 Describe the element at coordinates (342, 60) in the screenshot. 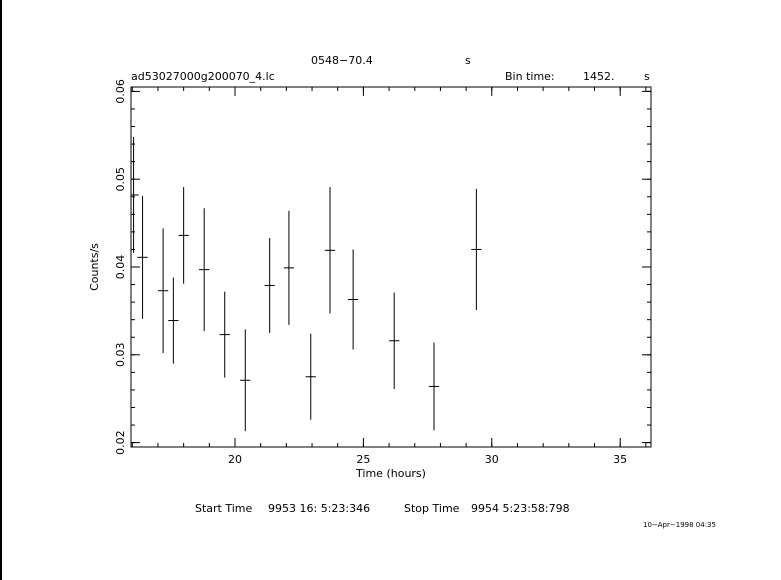

I see `source-title: 0548−70.4` at that location.